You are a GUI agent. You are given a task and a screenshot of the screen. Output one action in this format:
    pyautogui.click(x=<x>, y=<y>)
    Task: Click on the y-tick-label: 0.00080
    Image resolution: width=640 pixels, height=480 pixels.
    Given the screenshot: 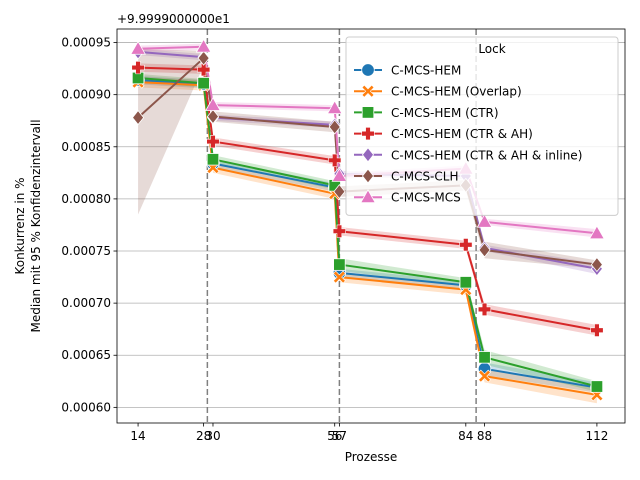 What is the action you would take?
    pyautogui.click(x=86, y=199)
    